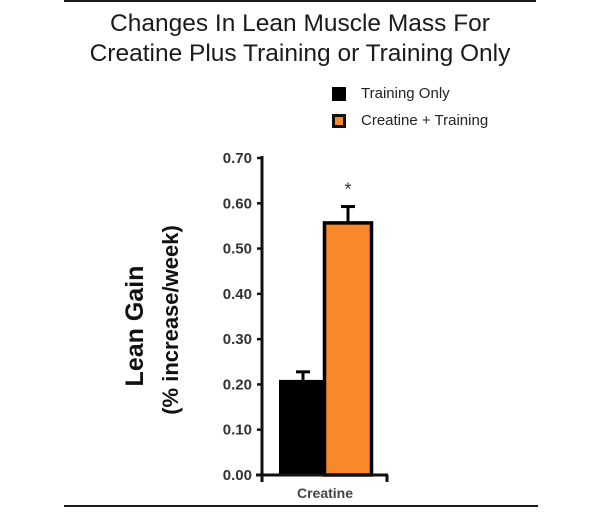  What do you see at coordinates (237, 158) in the screenshot?
I see `y-tick-label: 0.70` at bounding box center [237, 158].